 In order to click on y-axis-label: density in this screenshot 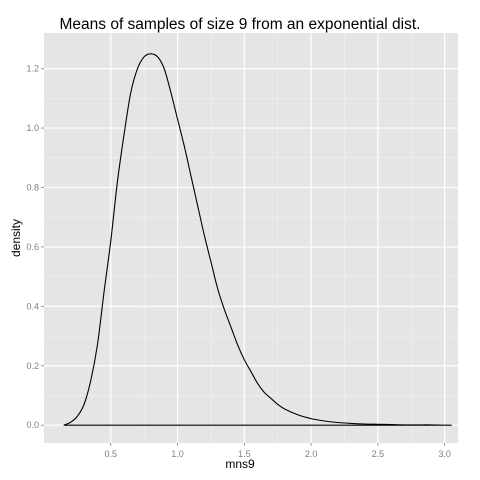, I will do `click(16, 238)`.